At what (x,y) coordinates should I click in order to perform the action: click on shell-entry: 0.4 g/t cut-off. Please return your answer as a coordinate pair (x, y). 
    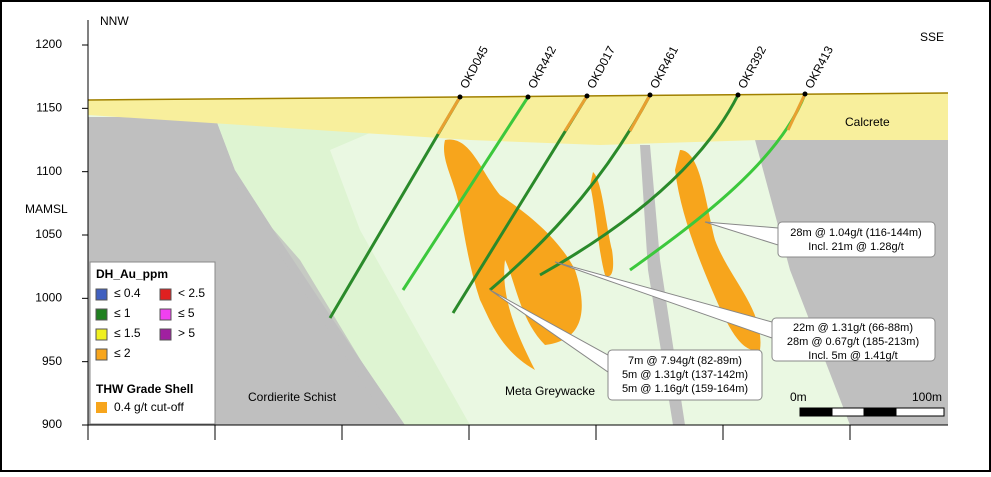
    Looking at the image, I should click on (149, 407).